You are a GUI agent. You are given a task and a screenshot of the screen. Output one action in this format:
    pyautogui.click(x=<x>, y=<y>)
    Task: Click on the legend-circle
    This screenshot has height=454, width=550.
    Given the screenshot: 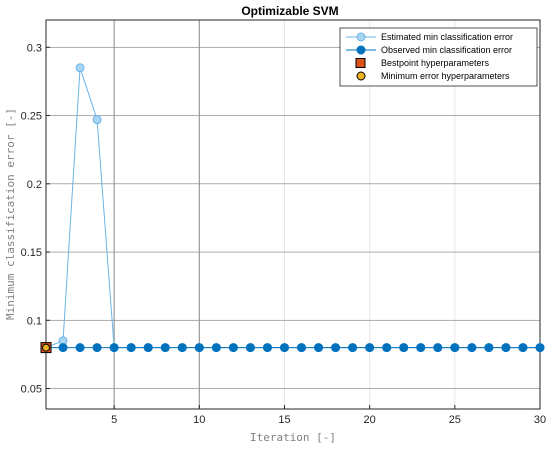 What is the action you would take?
    pyautogui.click(x=361, y=76)
    